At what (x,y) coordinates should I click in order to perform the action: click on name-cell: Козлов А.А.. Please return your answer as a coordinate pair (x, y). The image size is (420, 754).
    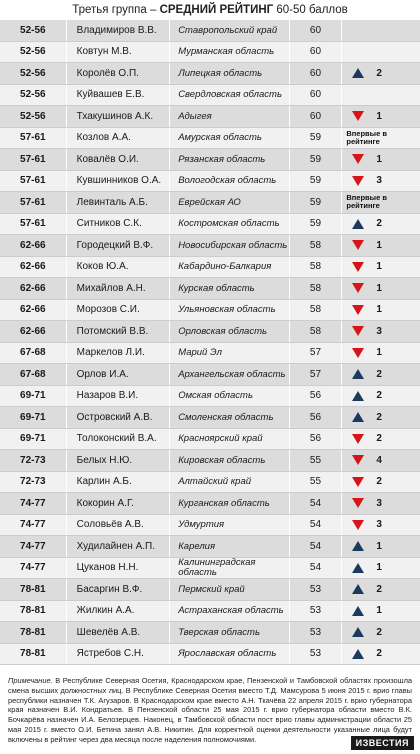
    Looking at the image, I should click on (119, 137).